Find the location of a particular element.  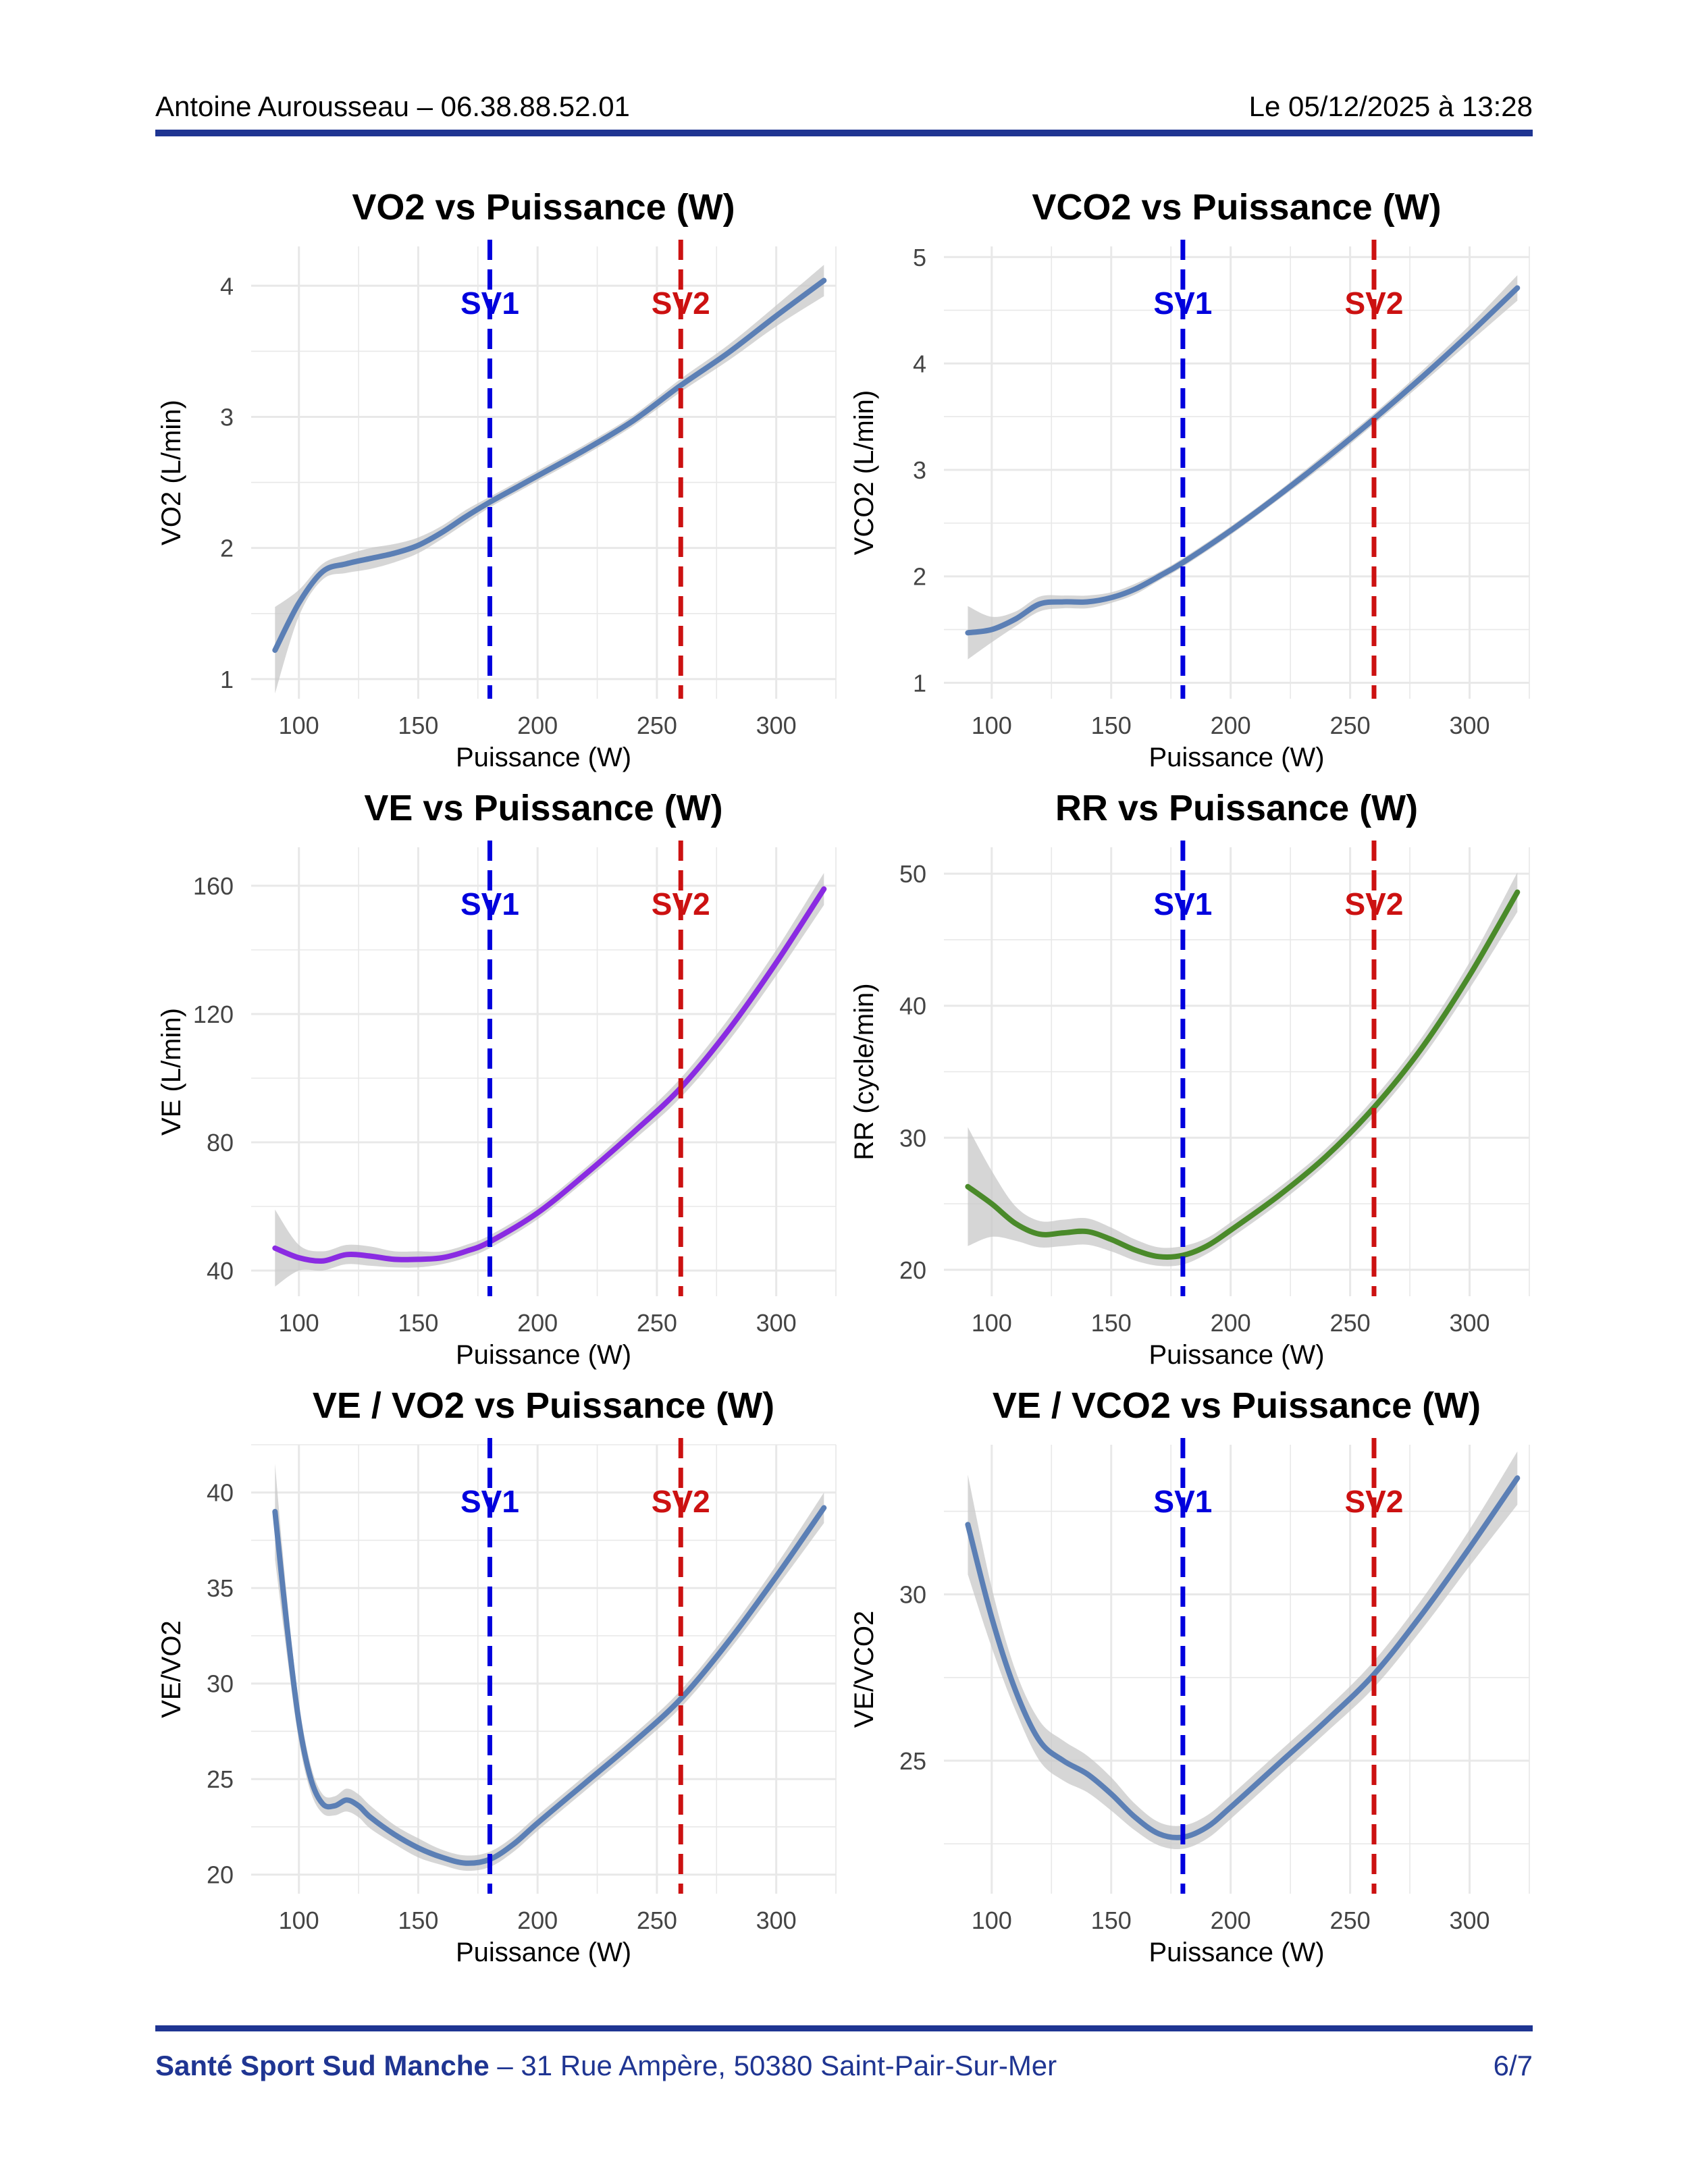

y-tick-label: 50 is located at coordinates (912, 874).